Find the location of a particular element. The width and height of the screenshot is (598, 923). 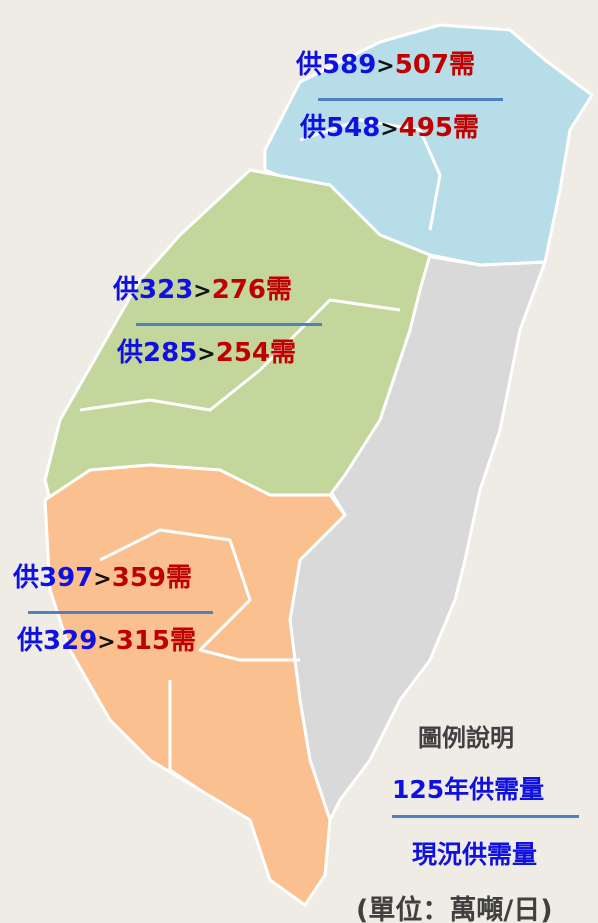

future-label: 供397>359需 is located at coordinates (102, 579).